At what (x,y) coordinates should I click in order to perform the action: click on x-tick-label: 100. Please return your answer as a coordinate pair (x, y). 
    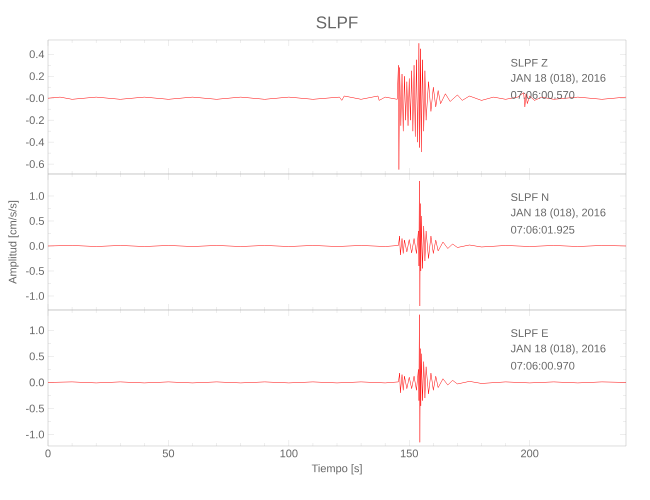
    Looking at the image, I should click on (289, 454).